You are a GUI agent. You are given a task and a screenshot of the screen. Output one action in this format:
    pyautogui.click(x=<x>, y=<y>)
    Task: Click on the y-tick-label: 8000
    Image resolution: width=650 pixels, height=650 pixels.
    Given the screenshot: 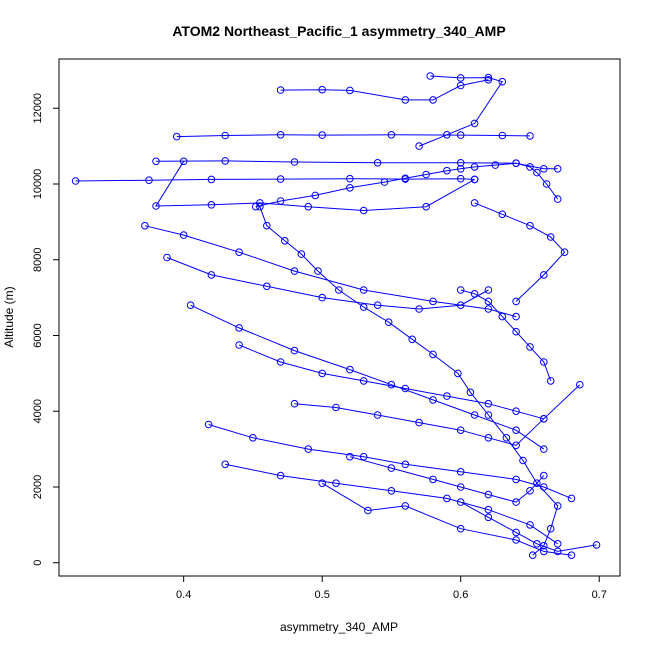 What is the action you would take?
    pyautogui.click(x=38, y=259)
    